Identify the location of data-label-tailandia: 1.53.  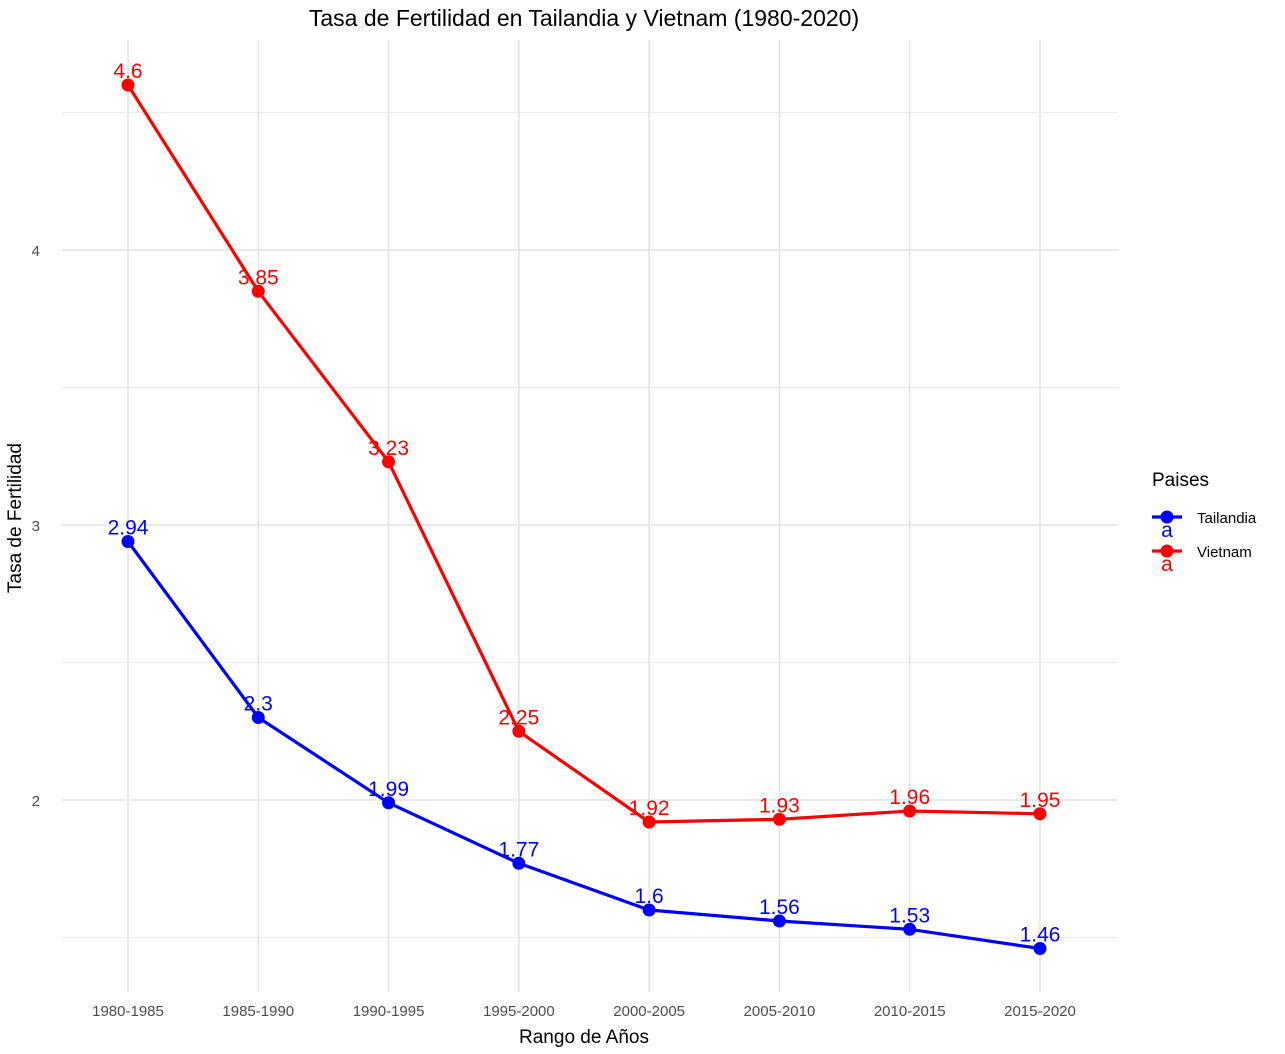
(909, 915).